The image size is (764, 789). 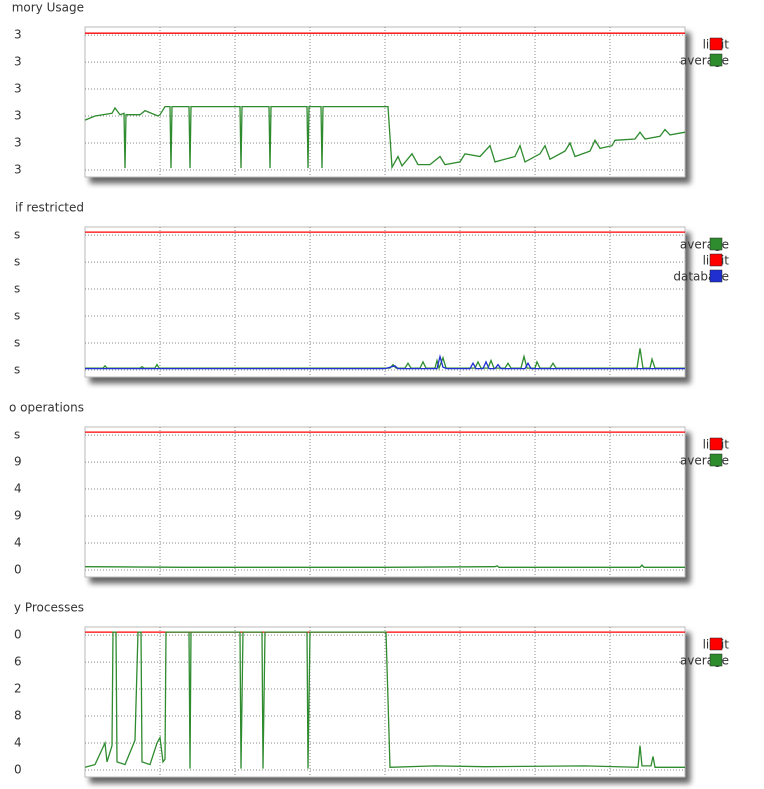 What do you see at coordinates (18, 689) in the screenshot?
I see `y-tick-label: 2` at bounding box center [18, 689].